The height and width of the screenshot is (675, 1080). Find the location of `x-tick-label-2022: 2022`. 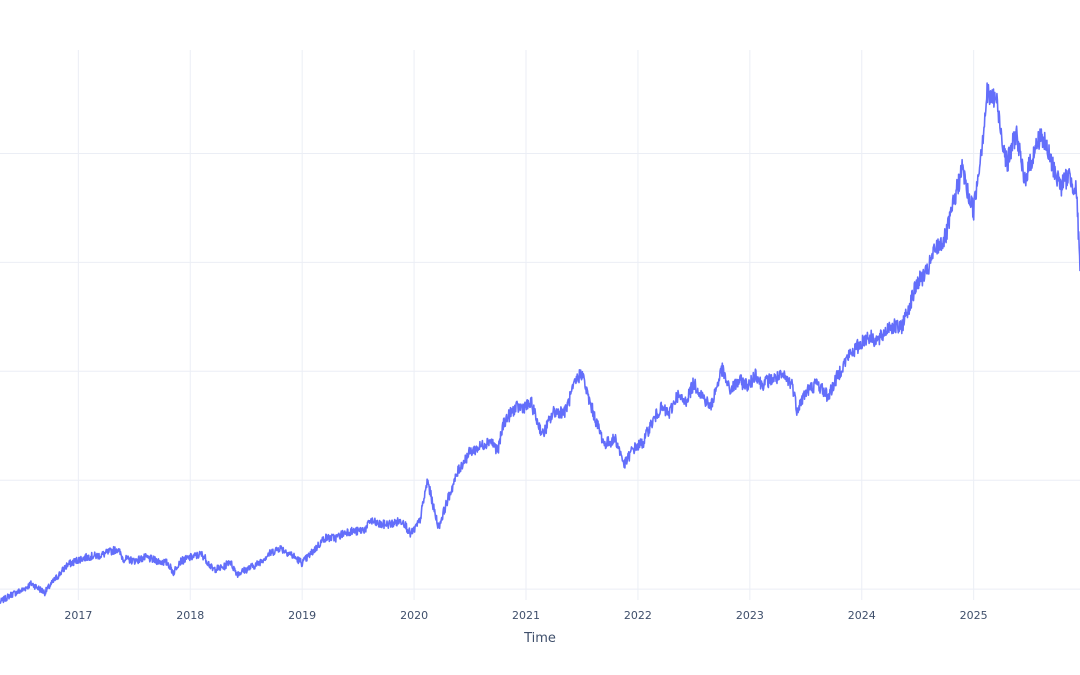

x-tick-label-2022: 2022 is located at coordinates (638, 615).